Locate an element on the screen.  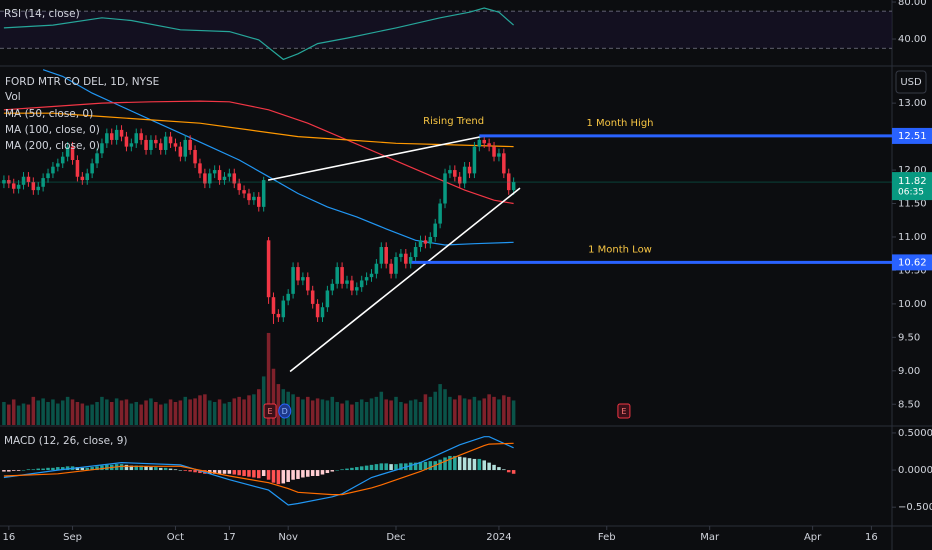
currency-box is located at coordinates (911, 82).